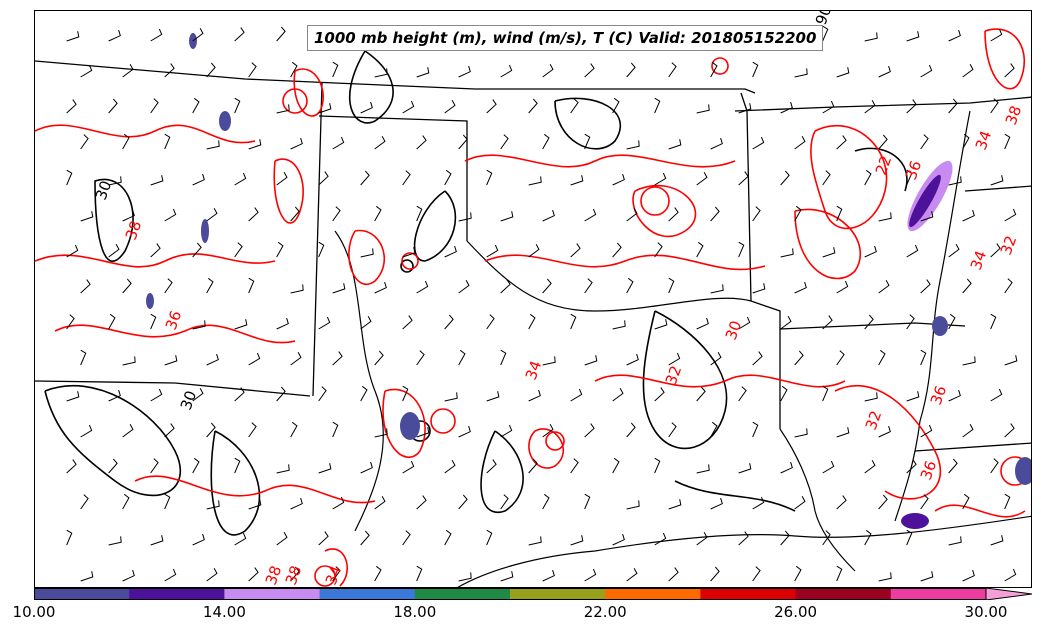 The height and width of the screenshot is (633, 1041). I want to click on contour-label: 36, so click(938, 395).